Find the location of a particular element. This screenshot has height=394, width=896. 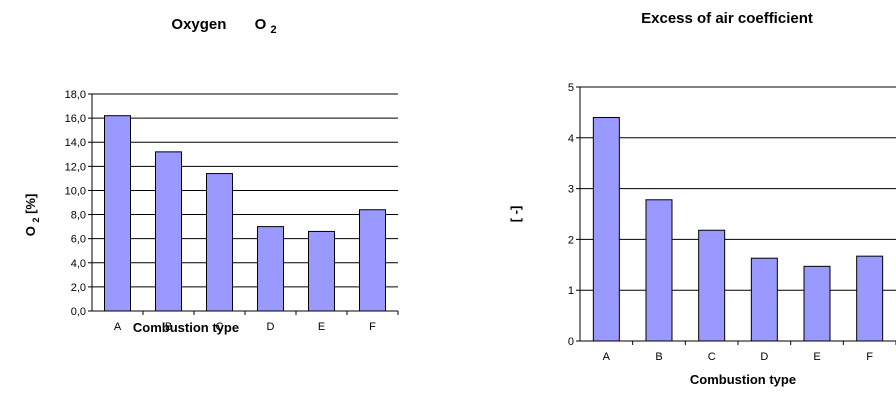

oxygen-bar-d is located at coordinates (270, 269).